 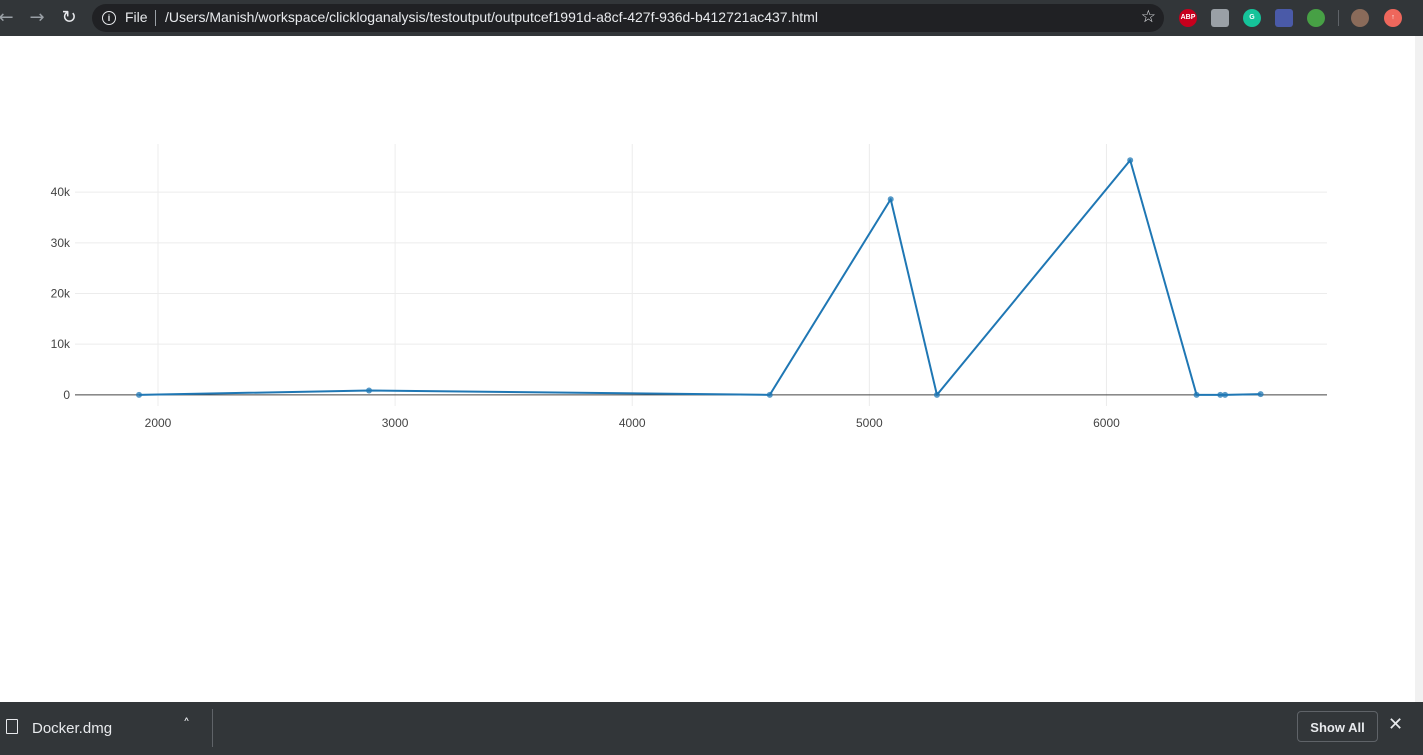 I want to click on extension-green-icon, so click(x=1316, y=18).